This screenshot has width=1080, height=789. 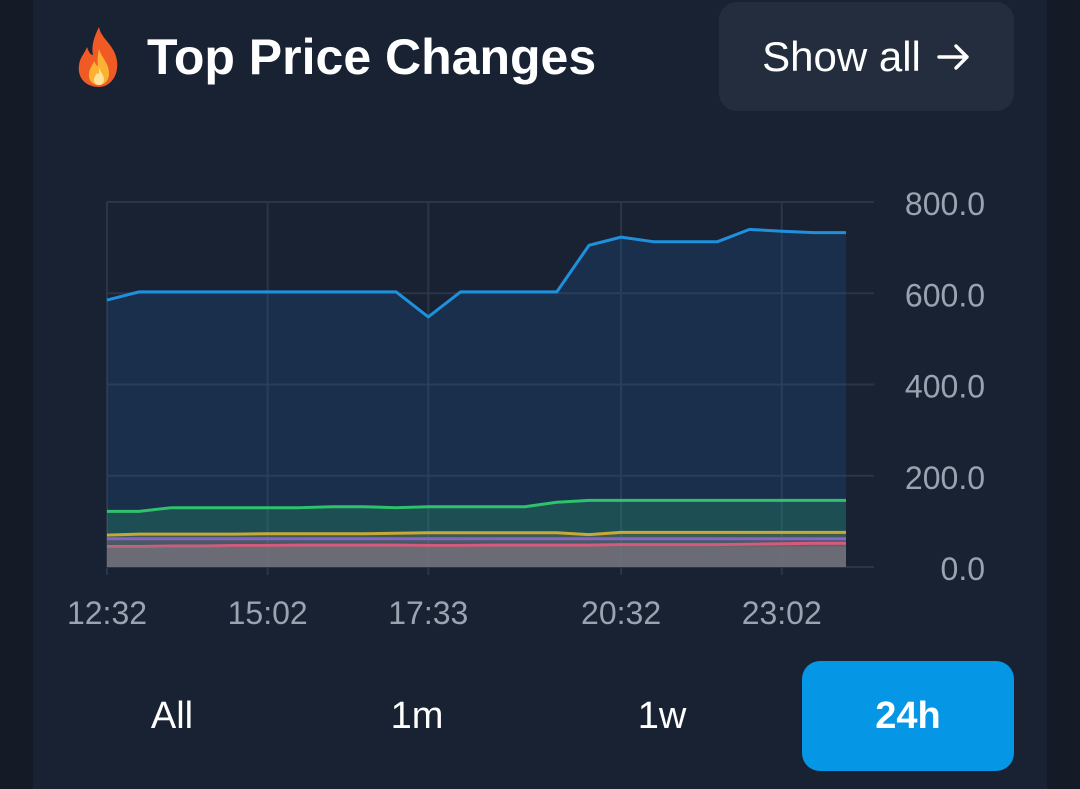 What do you see at coordinates (476, 533) in the screenshot?
I see `series-2-line` at bounding box center [476, 533].